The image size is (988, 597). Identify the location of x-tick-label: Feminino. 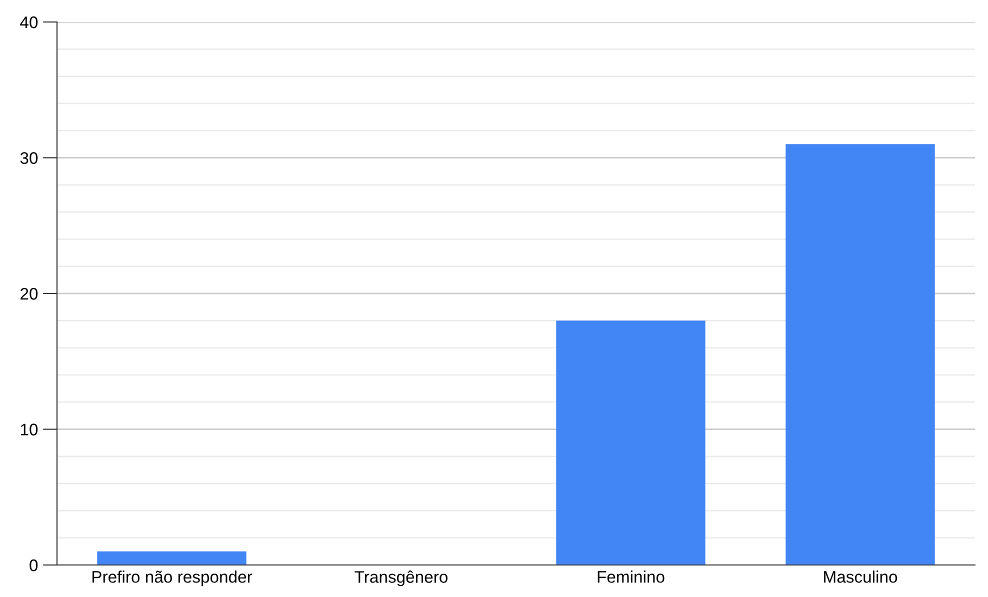
(631, 576).